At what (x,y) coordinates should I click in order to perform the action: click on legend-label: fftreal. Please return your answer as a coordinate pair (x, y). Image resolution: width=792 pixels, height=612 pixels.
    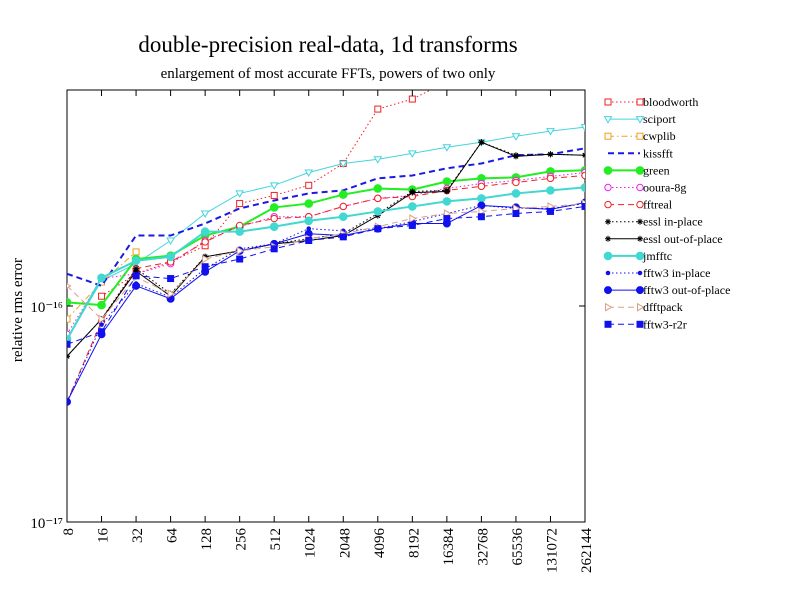
    Looking at the image, I should click on (658, 205).